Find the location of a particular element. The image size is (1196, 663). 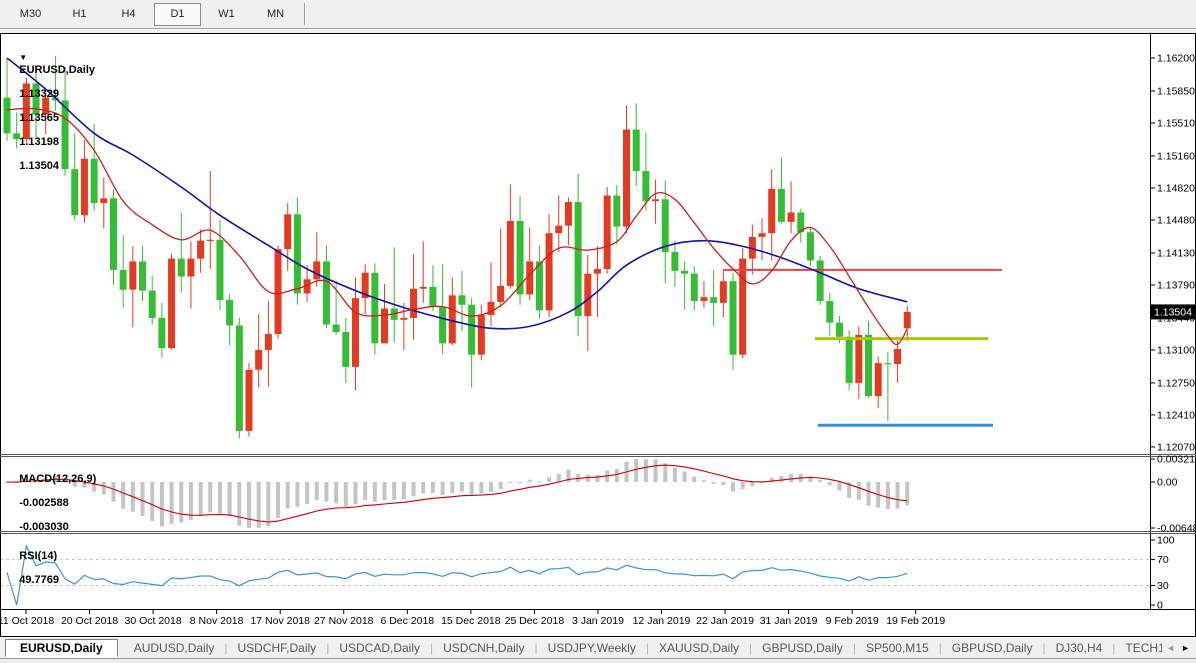

rsi-indicator-label: RSI(14) 49.7769 is located at coordinates (39, 568).